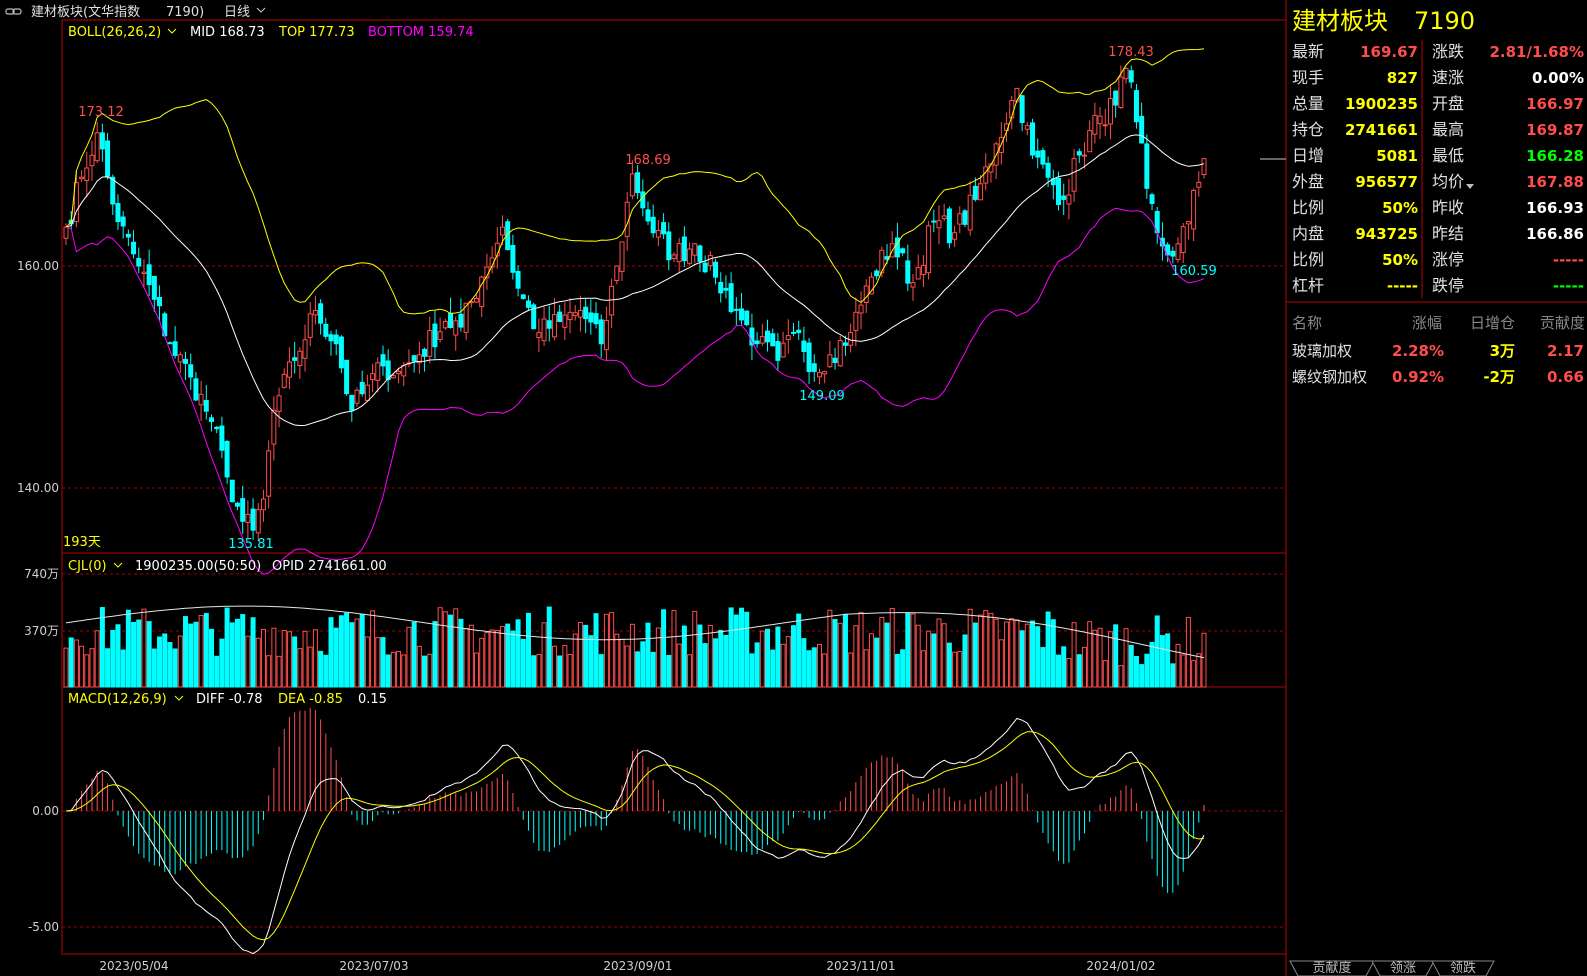 The height and width of the screenshot is (976, 1587). I want to click on y-axis-labels: 160.00 140.00 740万 370万 0.00 -5.00, so click(38, 596).